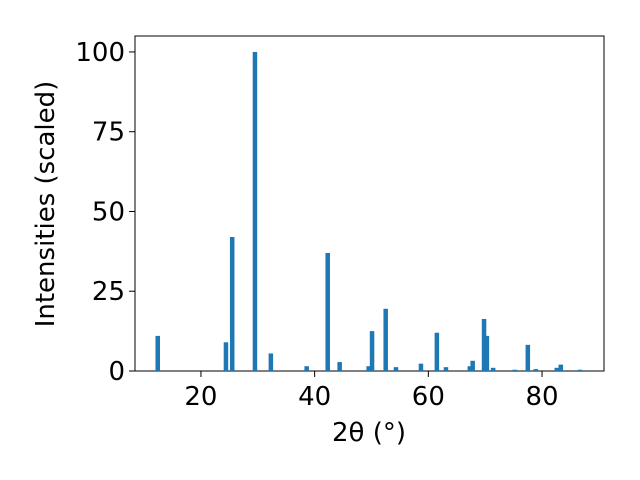 This screenshot has height=480, width=640. What do you see at coordinates (108, 212) in the screenshot?
I see `y-tick-label: 50` at bounding box center [108, 212].